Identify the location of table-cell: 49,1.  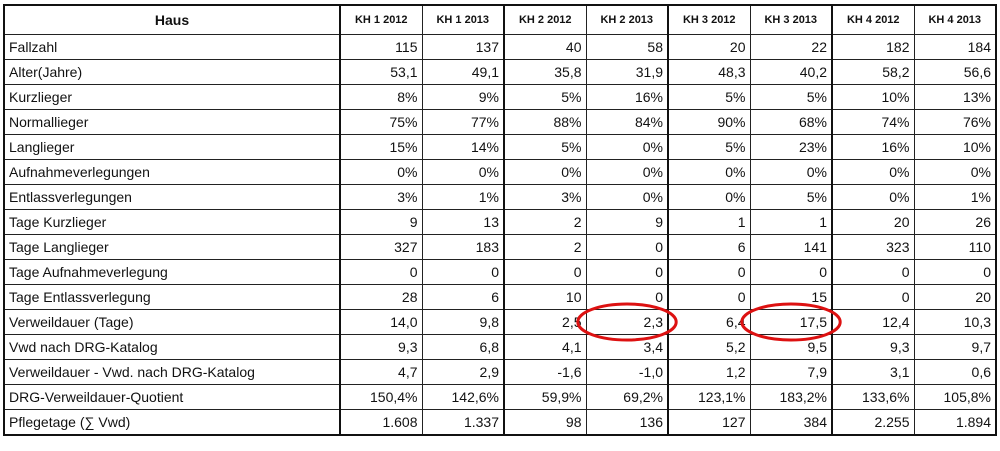
(463, 72).